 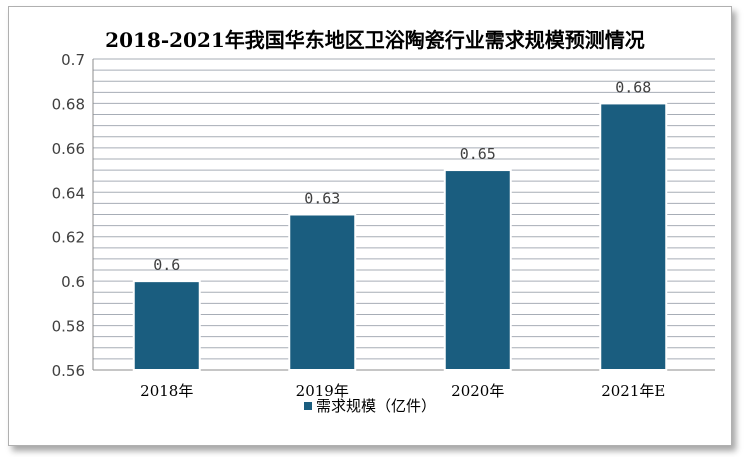 I want to click on x-tick-label: 2018年, so click(x=166, y=391).